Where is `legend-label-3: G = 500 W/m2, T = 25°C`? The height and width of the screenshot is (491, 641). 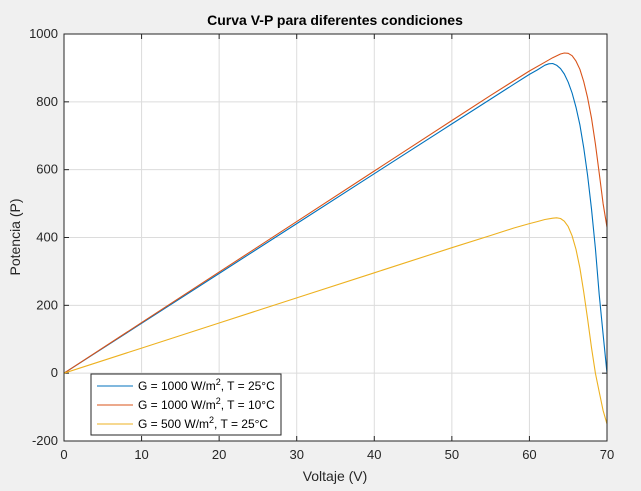
legend-label-3: G = 500 W/m2, T = 25°C is located at coordinates (203, 423).